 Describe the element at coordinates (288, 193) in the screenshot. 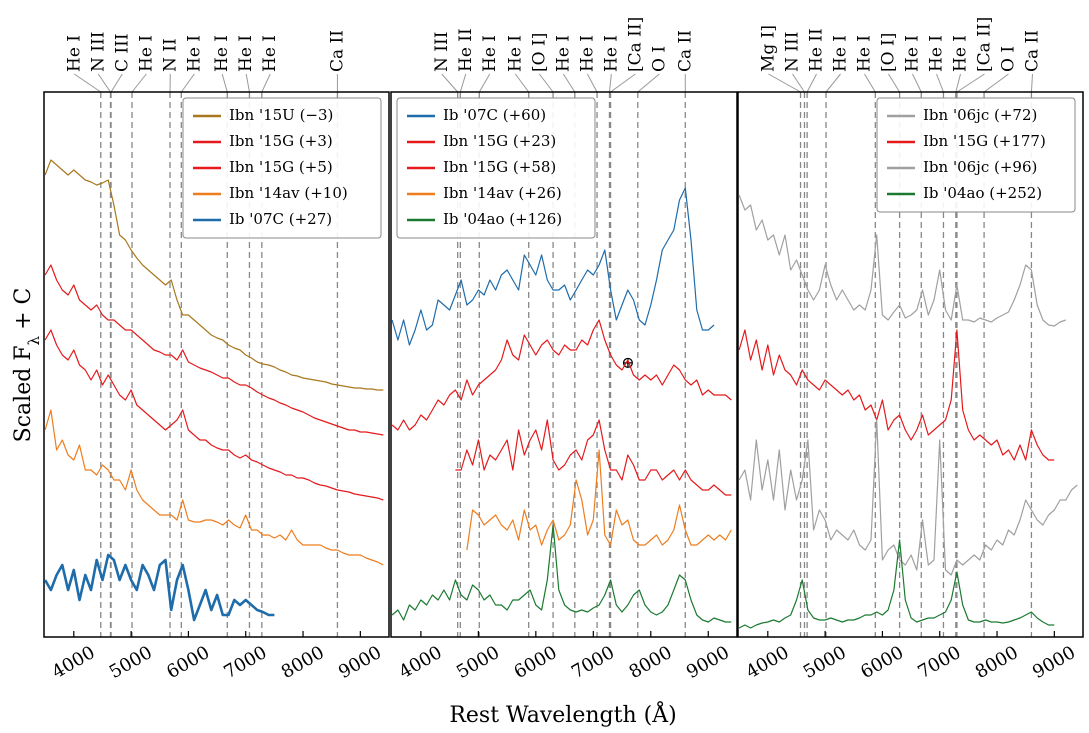

I see `legend-label: Ibn '14av (+10)` at that location.